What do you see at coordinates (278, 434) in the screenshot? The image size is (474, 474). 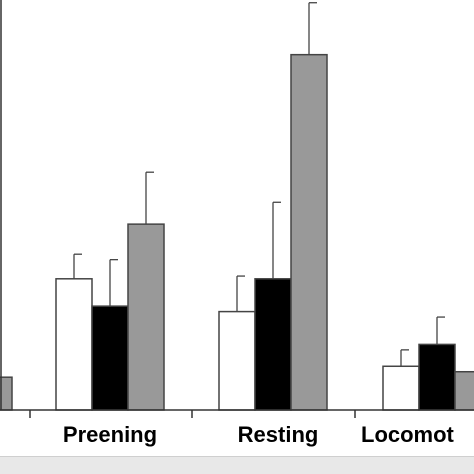 I see `category-label-resting: Resting` at bounding box center [278, 434].